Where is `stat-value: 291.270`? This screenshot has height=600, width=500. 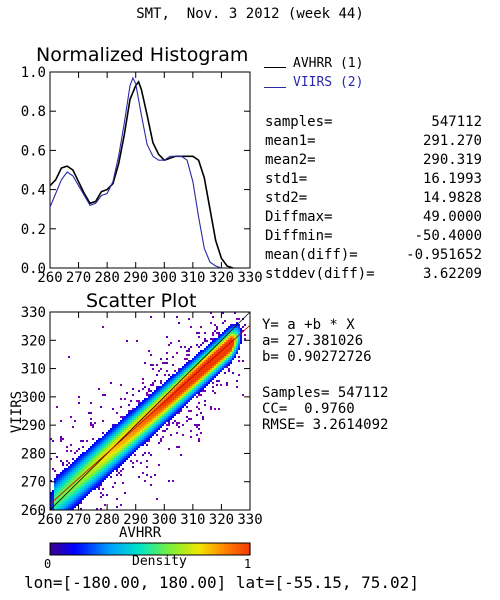
stat-value: 291.270 is located at coordinates (452, 141).